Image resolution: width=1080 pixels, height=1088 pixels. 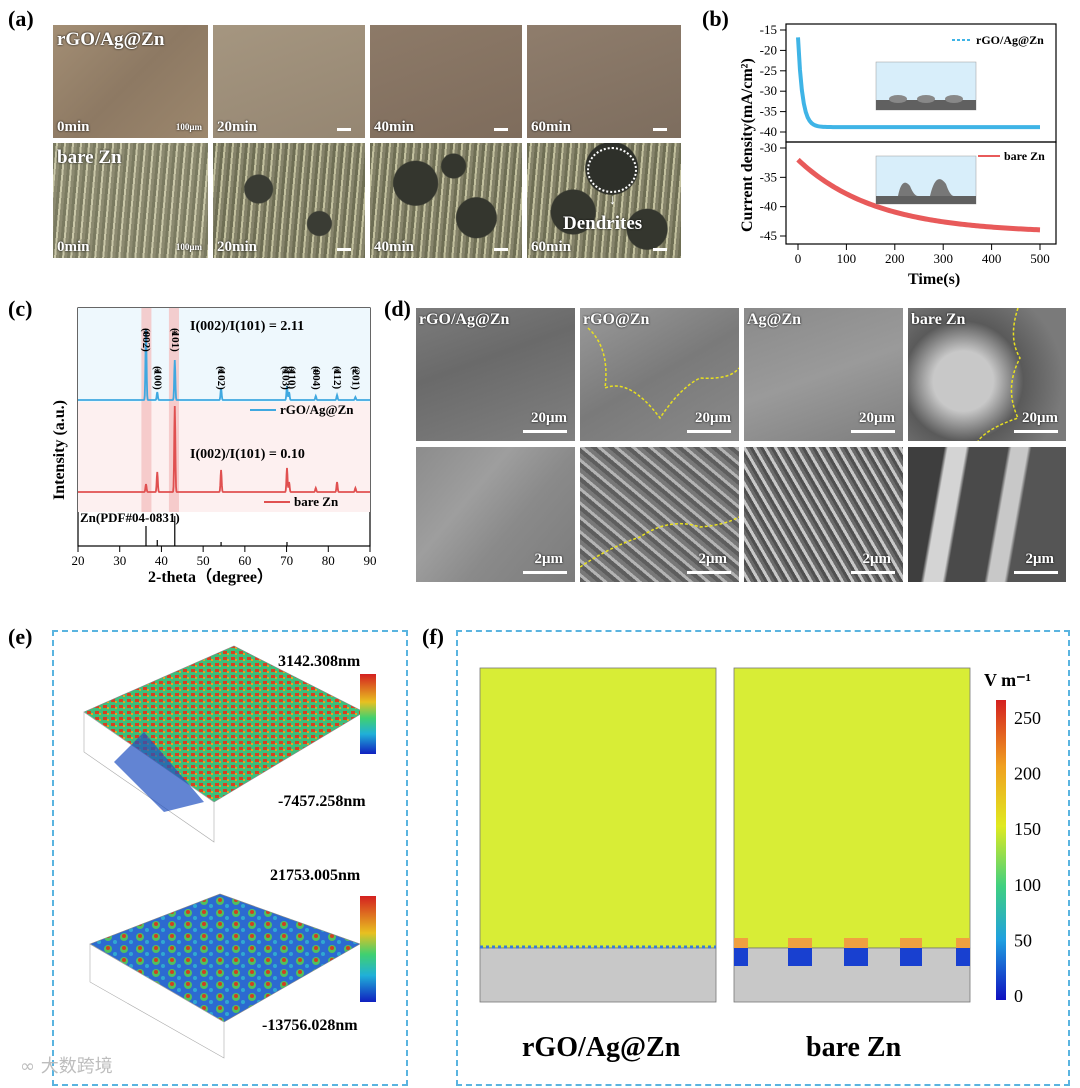 I want to click on inset-schematic-uniform, so click(x=926, y=86).